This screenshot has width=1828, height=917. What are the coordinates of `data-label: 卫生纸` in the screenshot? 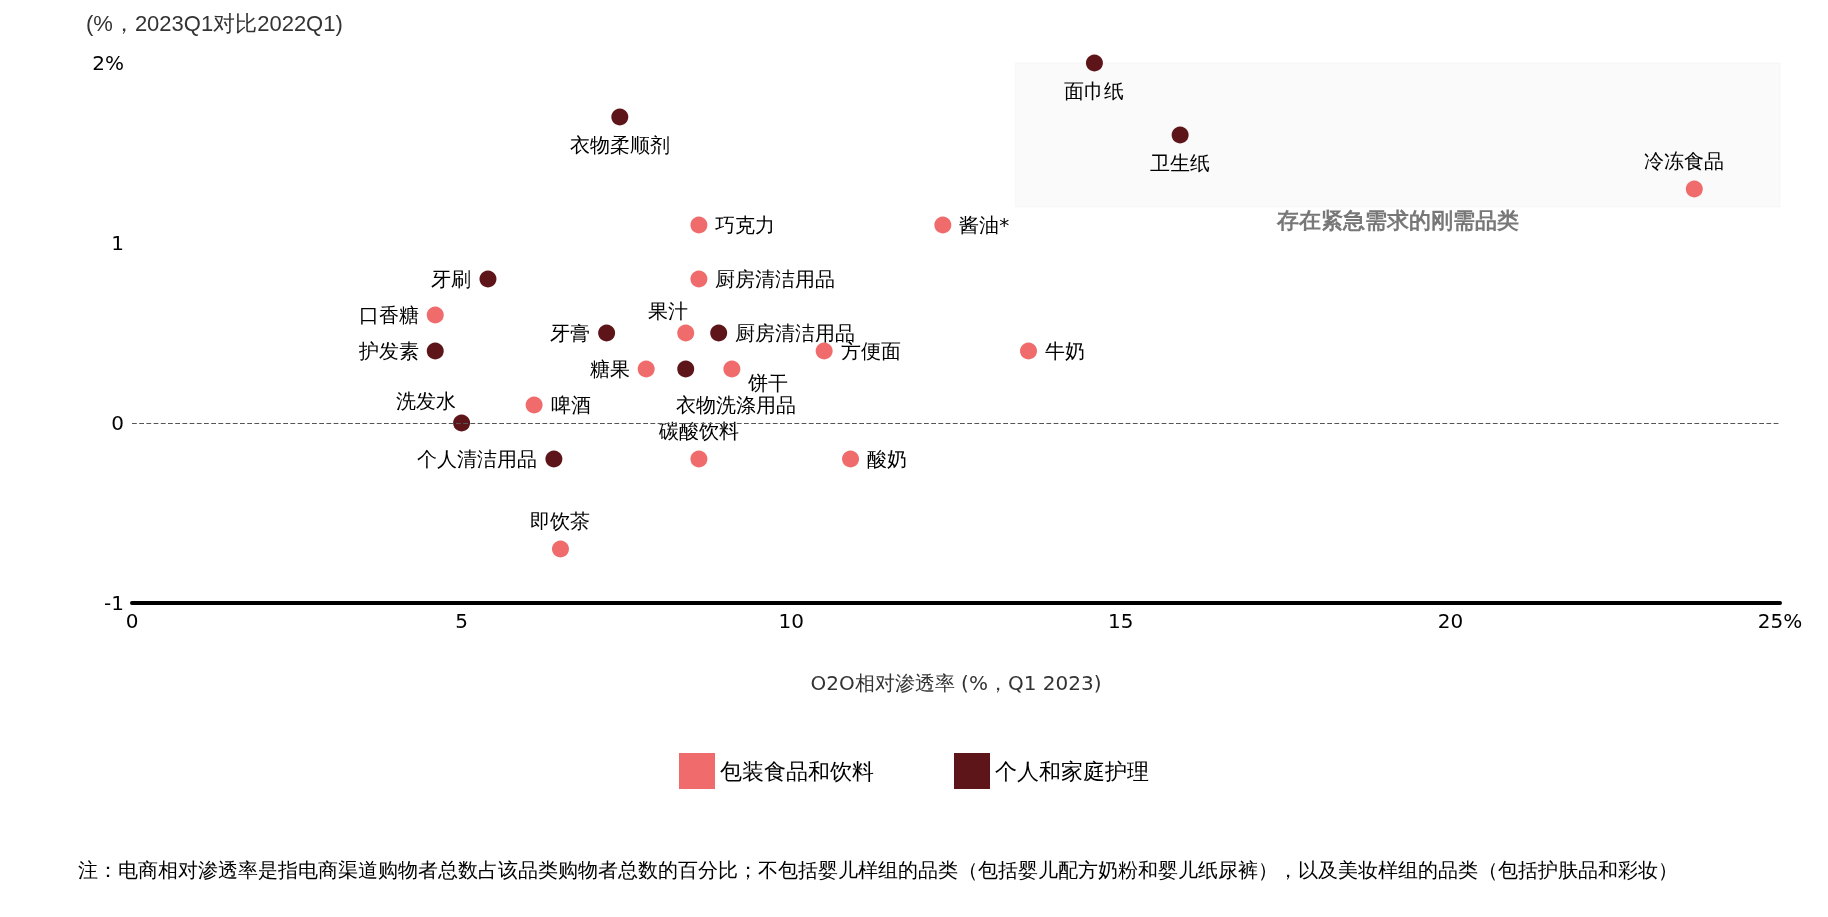 It's located at (1180, 163).